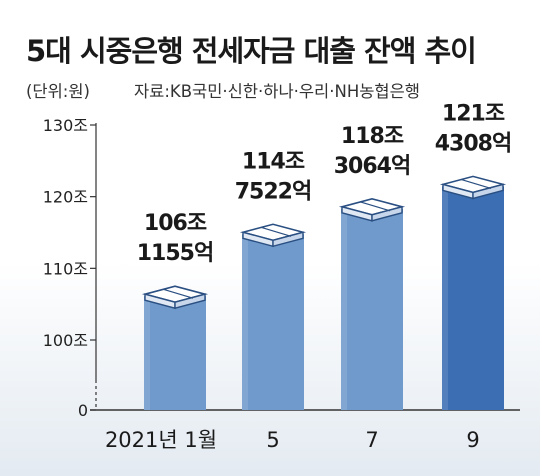 The height and width of the screenshot is (476, 540). I want to click on source-note: 자료:KB국민·신한·하나·우리·NH농협은행, so click(277, 91).